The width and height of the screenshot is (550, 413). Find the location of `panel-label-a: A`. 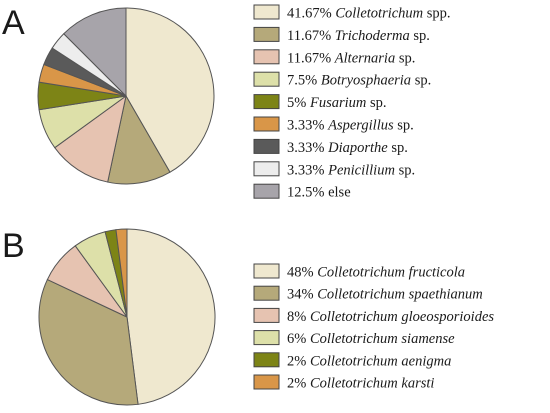

panel-label-a: A is located at coordinates (13, 23).